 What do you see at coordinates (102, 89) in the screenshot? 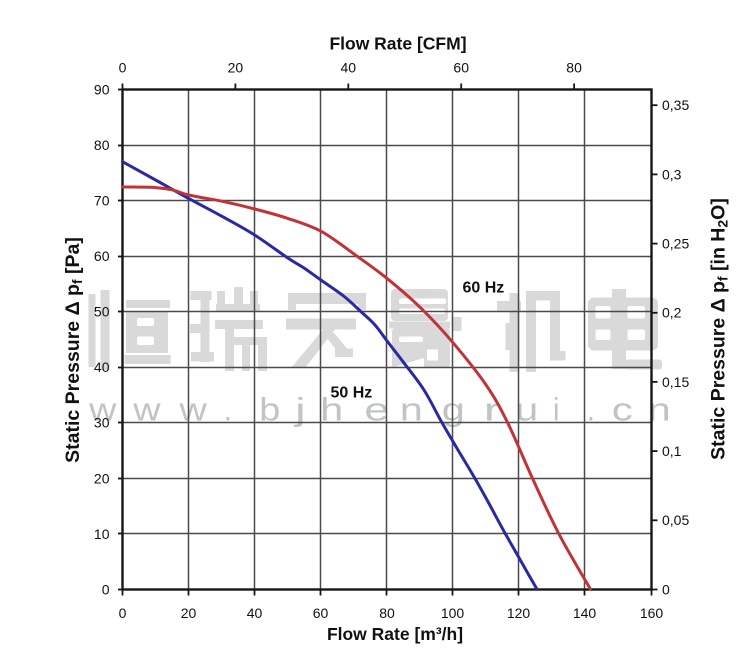
I see `svg-text: 90` at bounding box center [102, 89].